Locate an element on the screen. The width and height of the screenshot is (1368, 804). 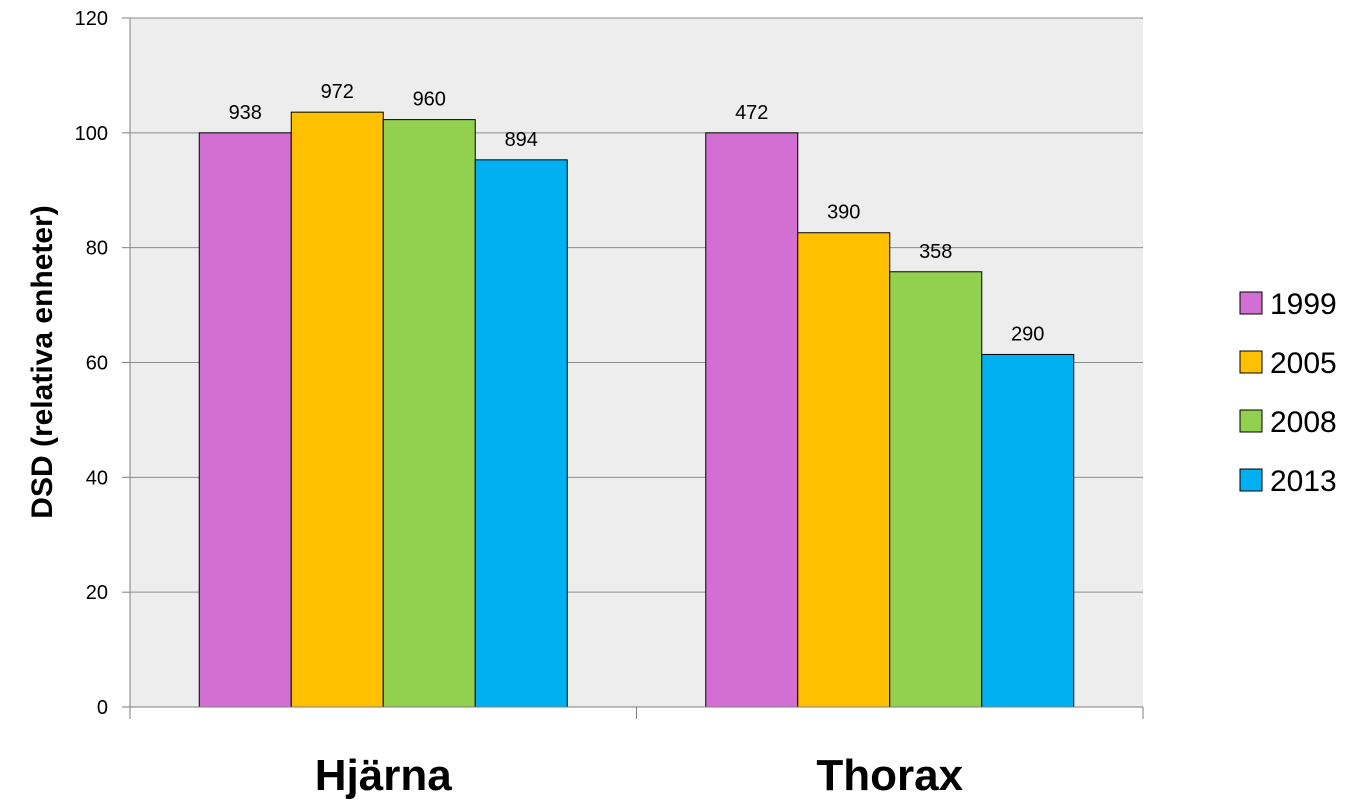
data-label: 358 is located at coordinates (935, 252).